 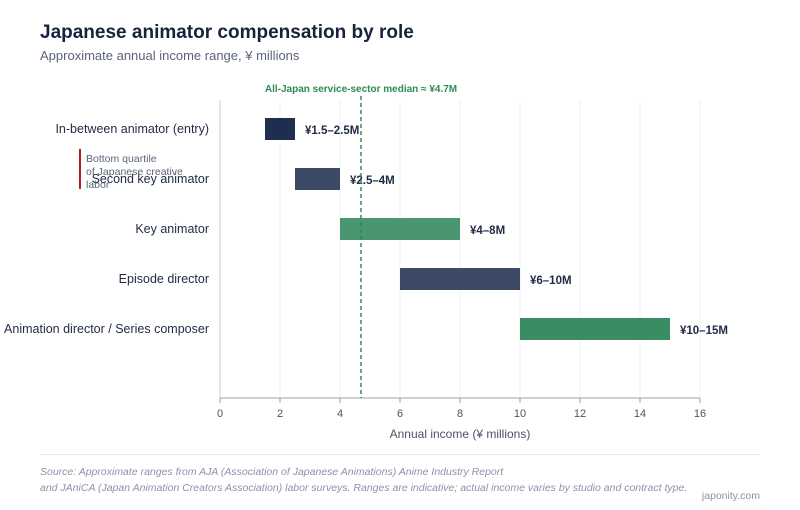 What do you see at coordinates (487, 231) in the screenshot?
I see `value-label: ¥4–8M` at bounding box center [487, 231].